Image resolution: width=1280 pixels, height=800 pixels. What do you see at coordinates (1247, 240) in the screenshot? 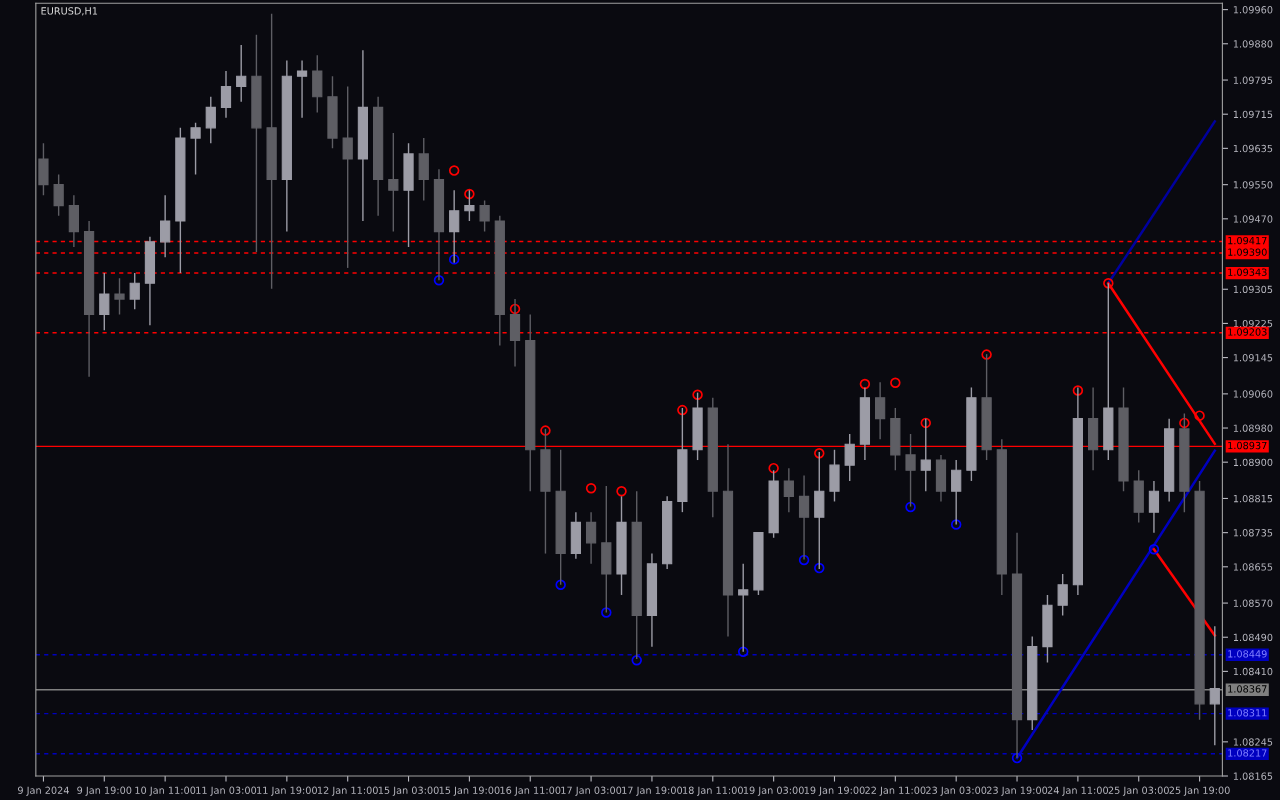
I see `ref-line-label: 1.09417` at bounding box center [1247, 240].